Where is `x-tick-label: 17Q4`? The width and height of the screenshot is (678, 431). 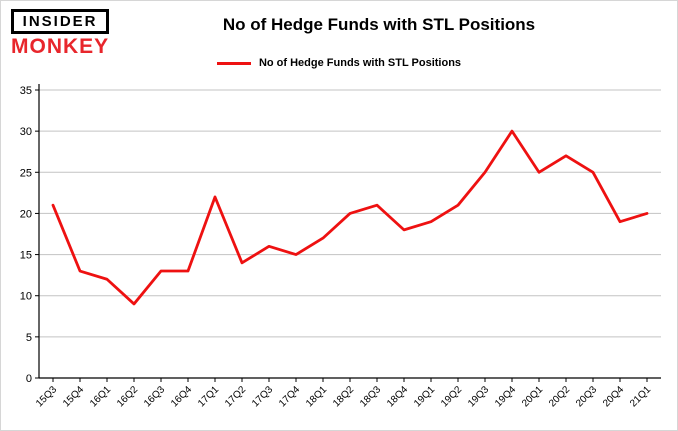 x-tick-label: 17Q4 is located at coordinates (289, 396).